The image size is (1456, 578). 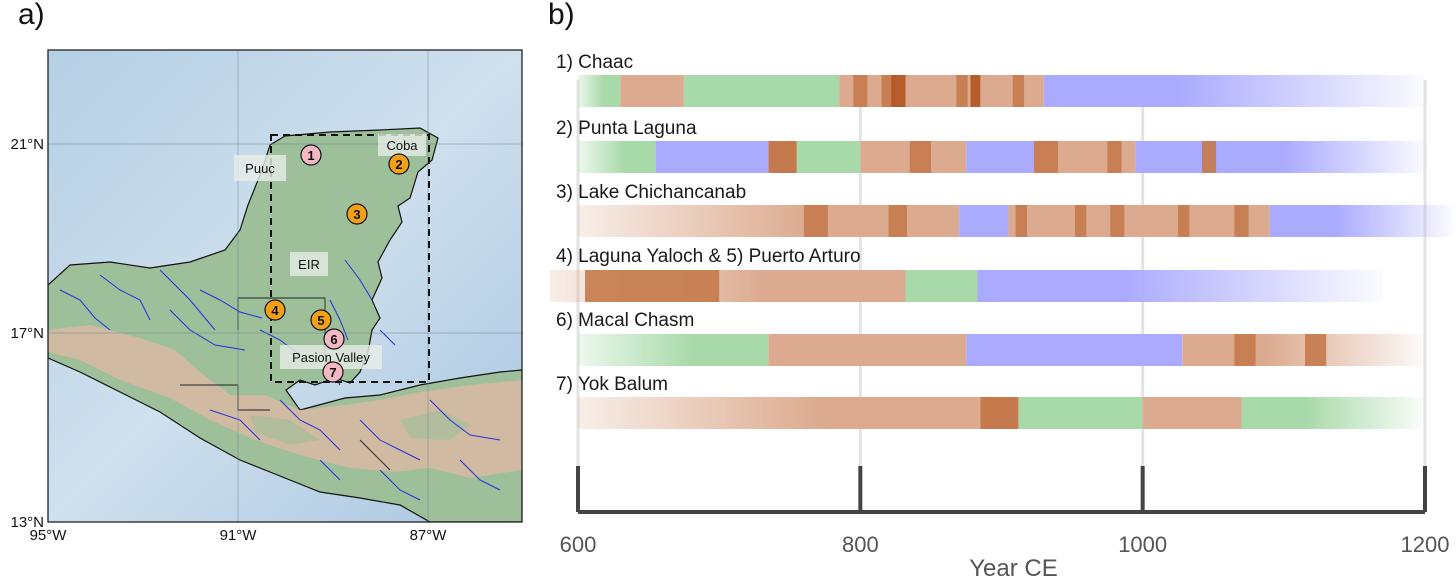 I want to click on study-area-box, so click(x=350, y=258).